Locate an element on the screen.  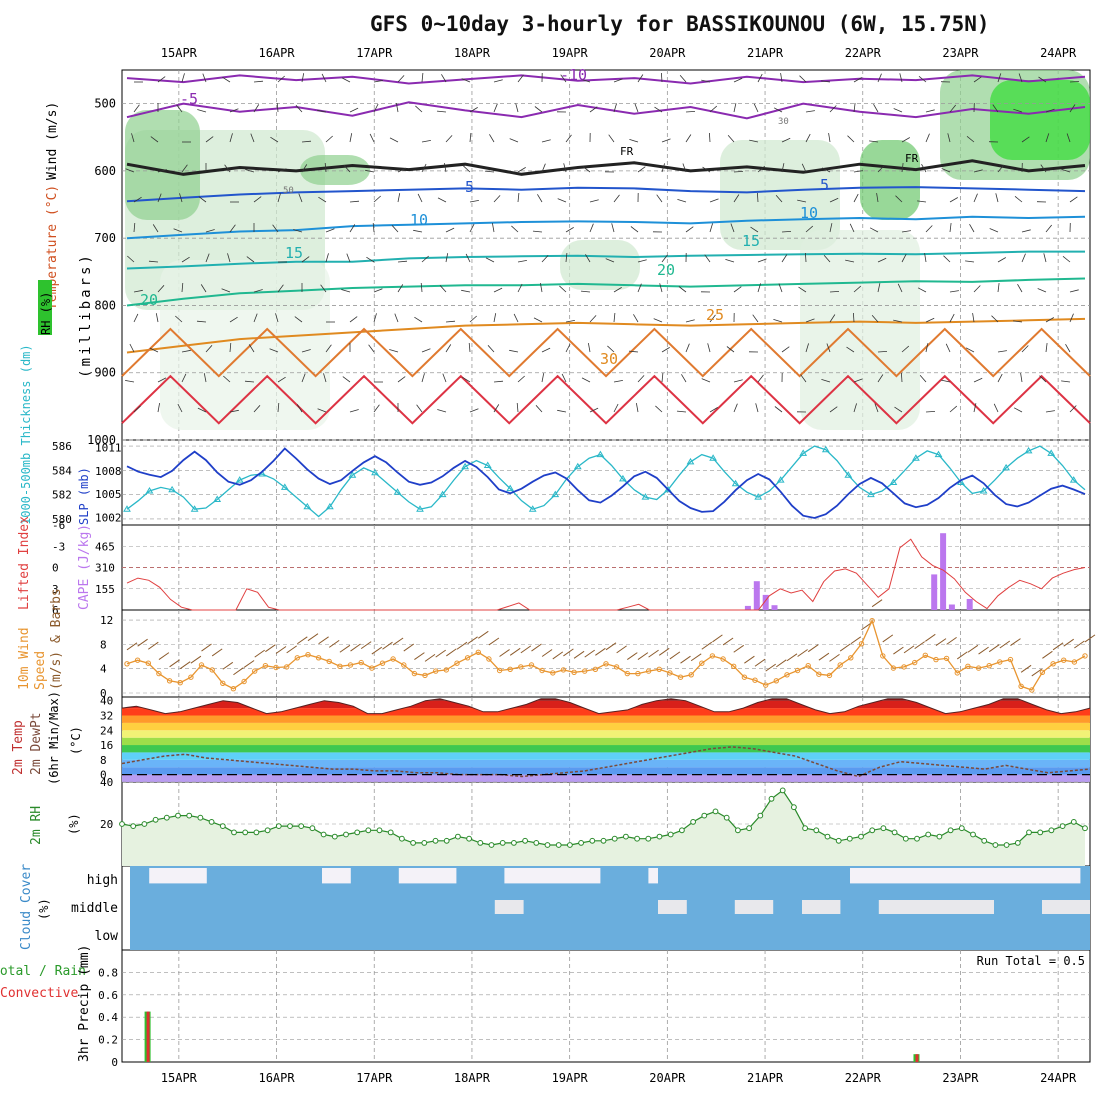
isotherm-label: 15 is located at coordinates (751, 241).